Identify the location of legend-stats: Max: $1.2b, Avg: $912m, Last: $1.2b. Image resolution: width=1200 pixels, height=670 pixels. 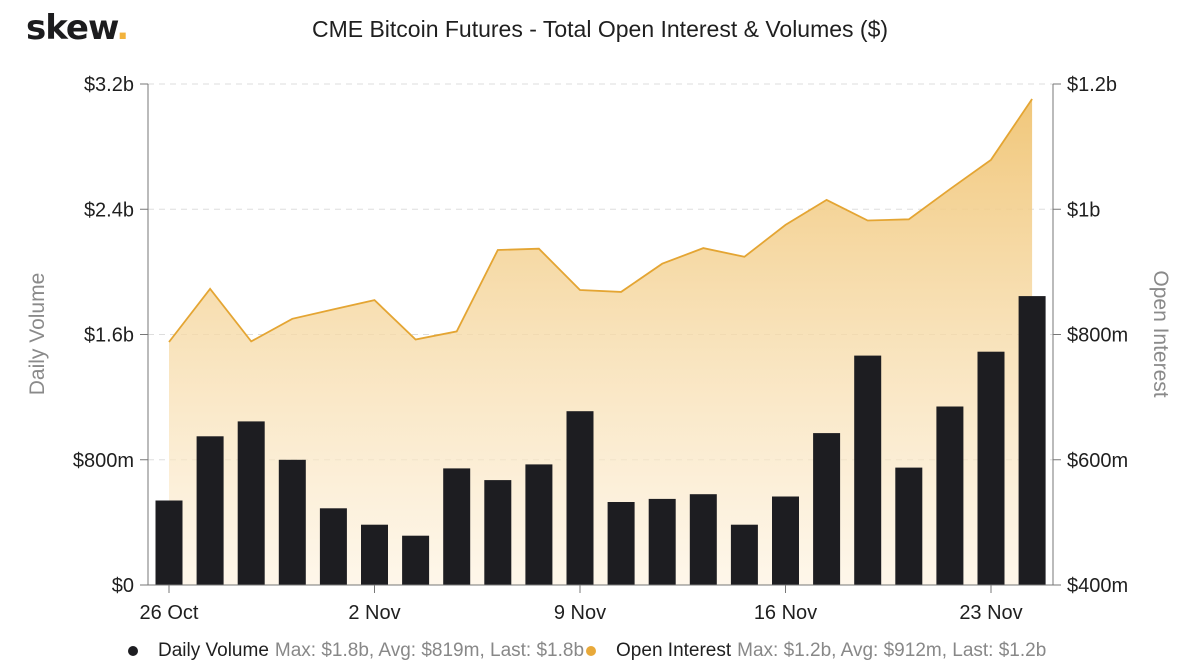
(892, 650).